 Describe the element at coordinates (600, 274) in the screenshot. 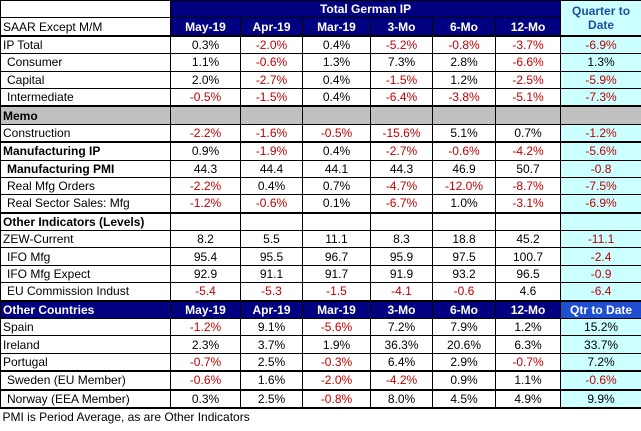

I see `value-cell: -0.9` at that location.